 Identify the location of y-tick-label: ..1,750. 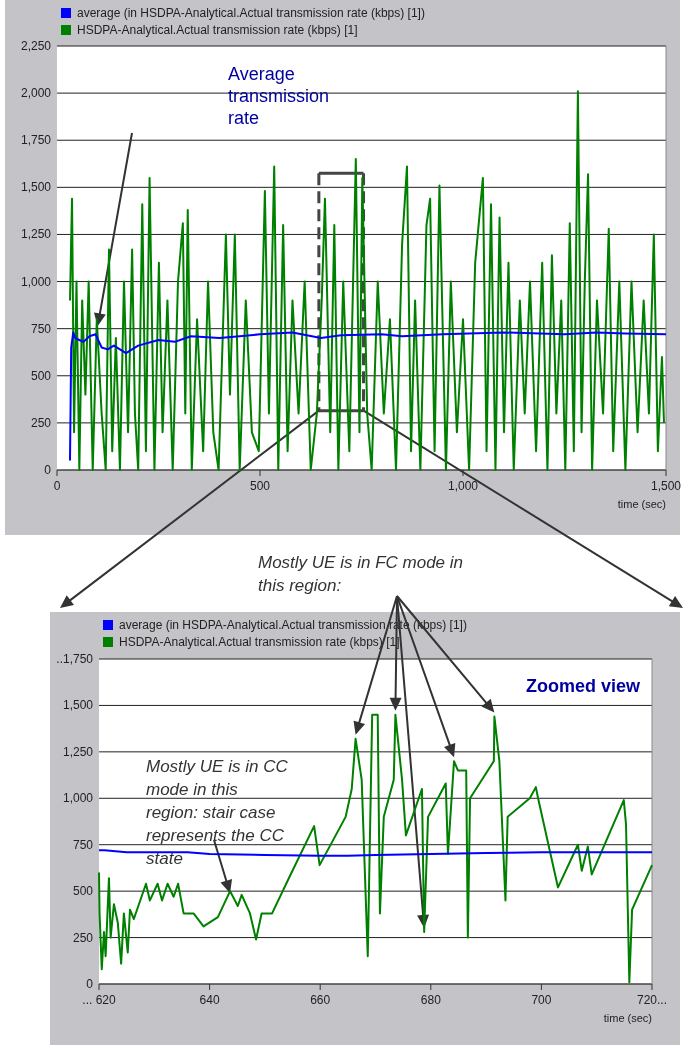
(75, 659).